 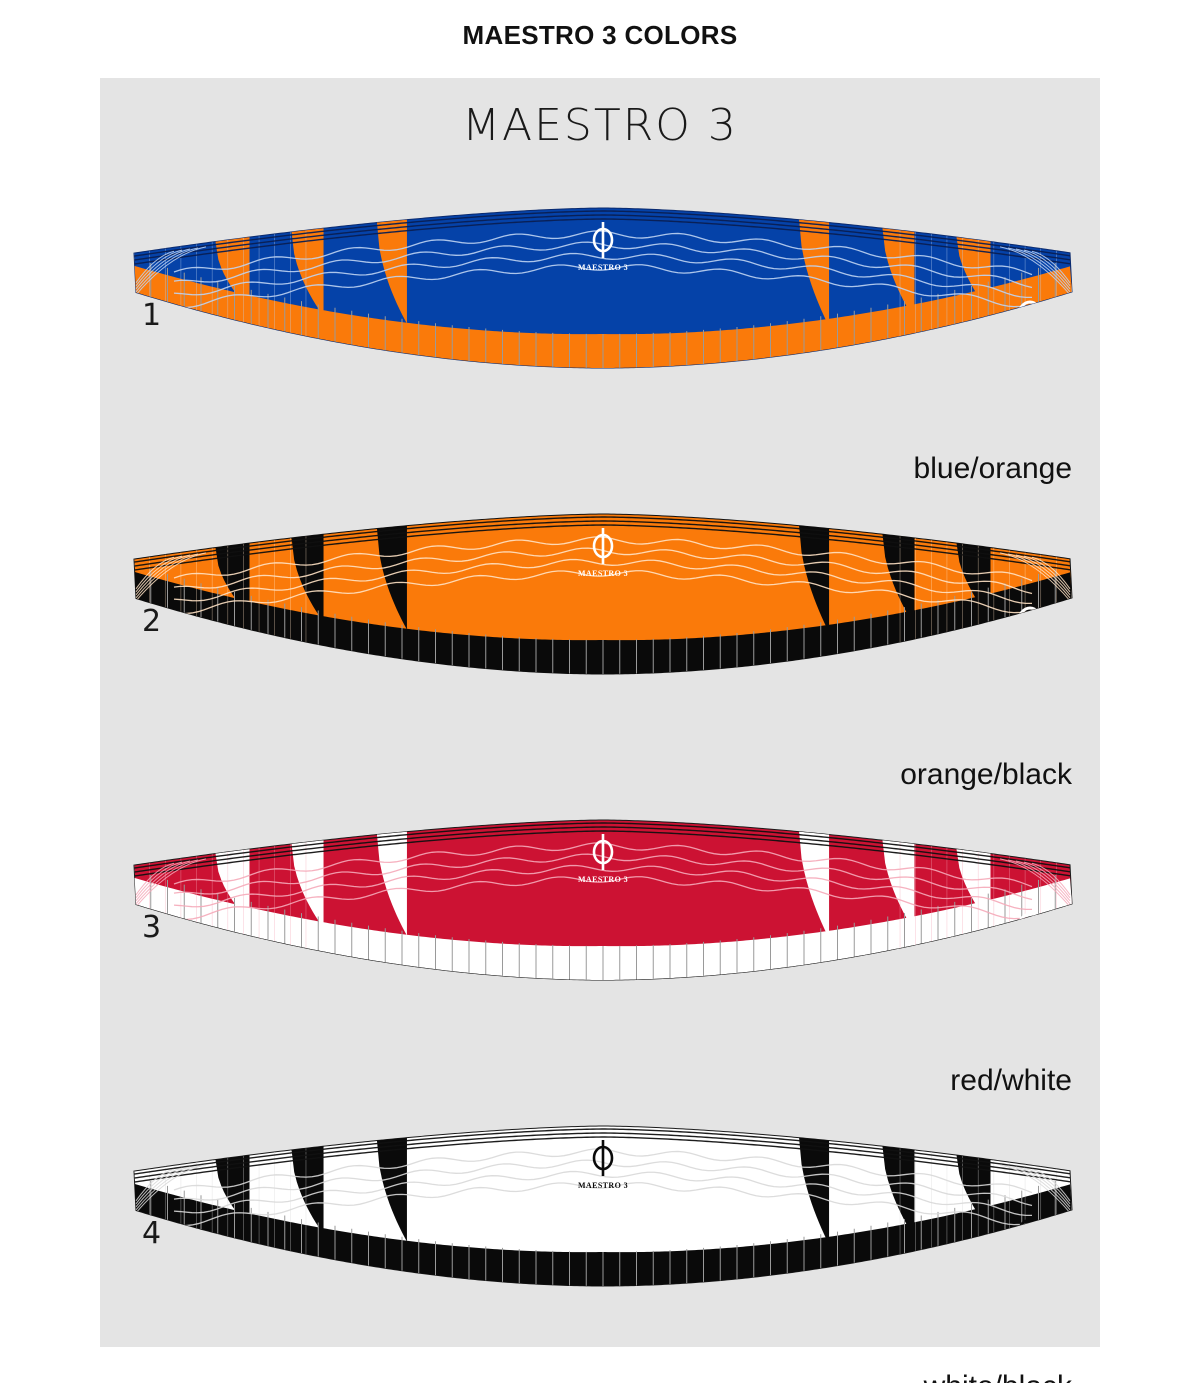 What do you see at coordinates (600, 35) in the screenshot?
I see `page-title: MAESTRO 3 COLORS` at bounding box center [600, 35].